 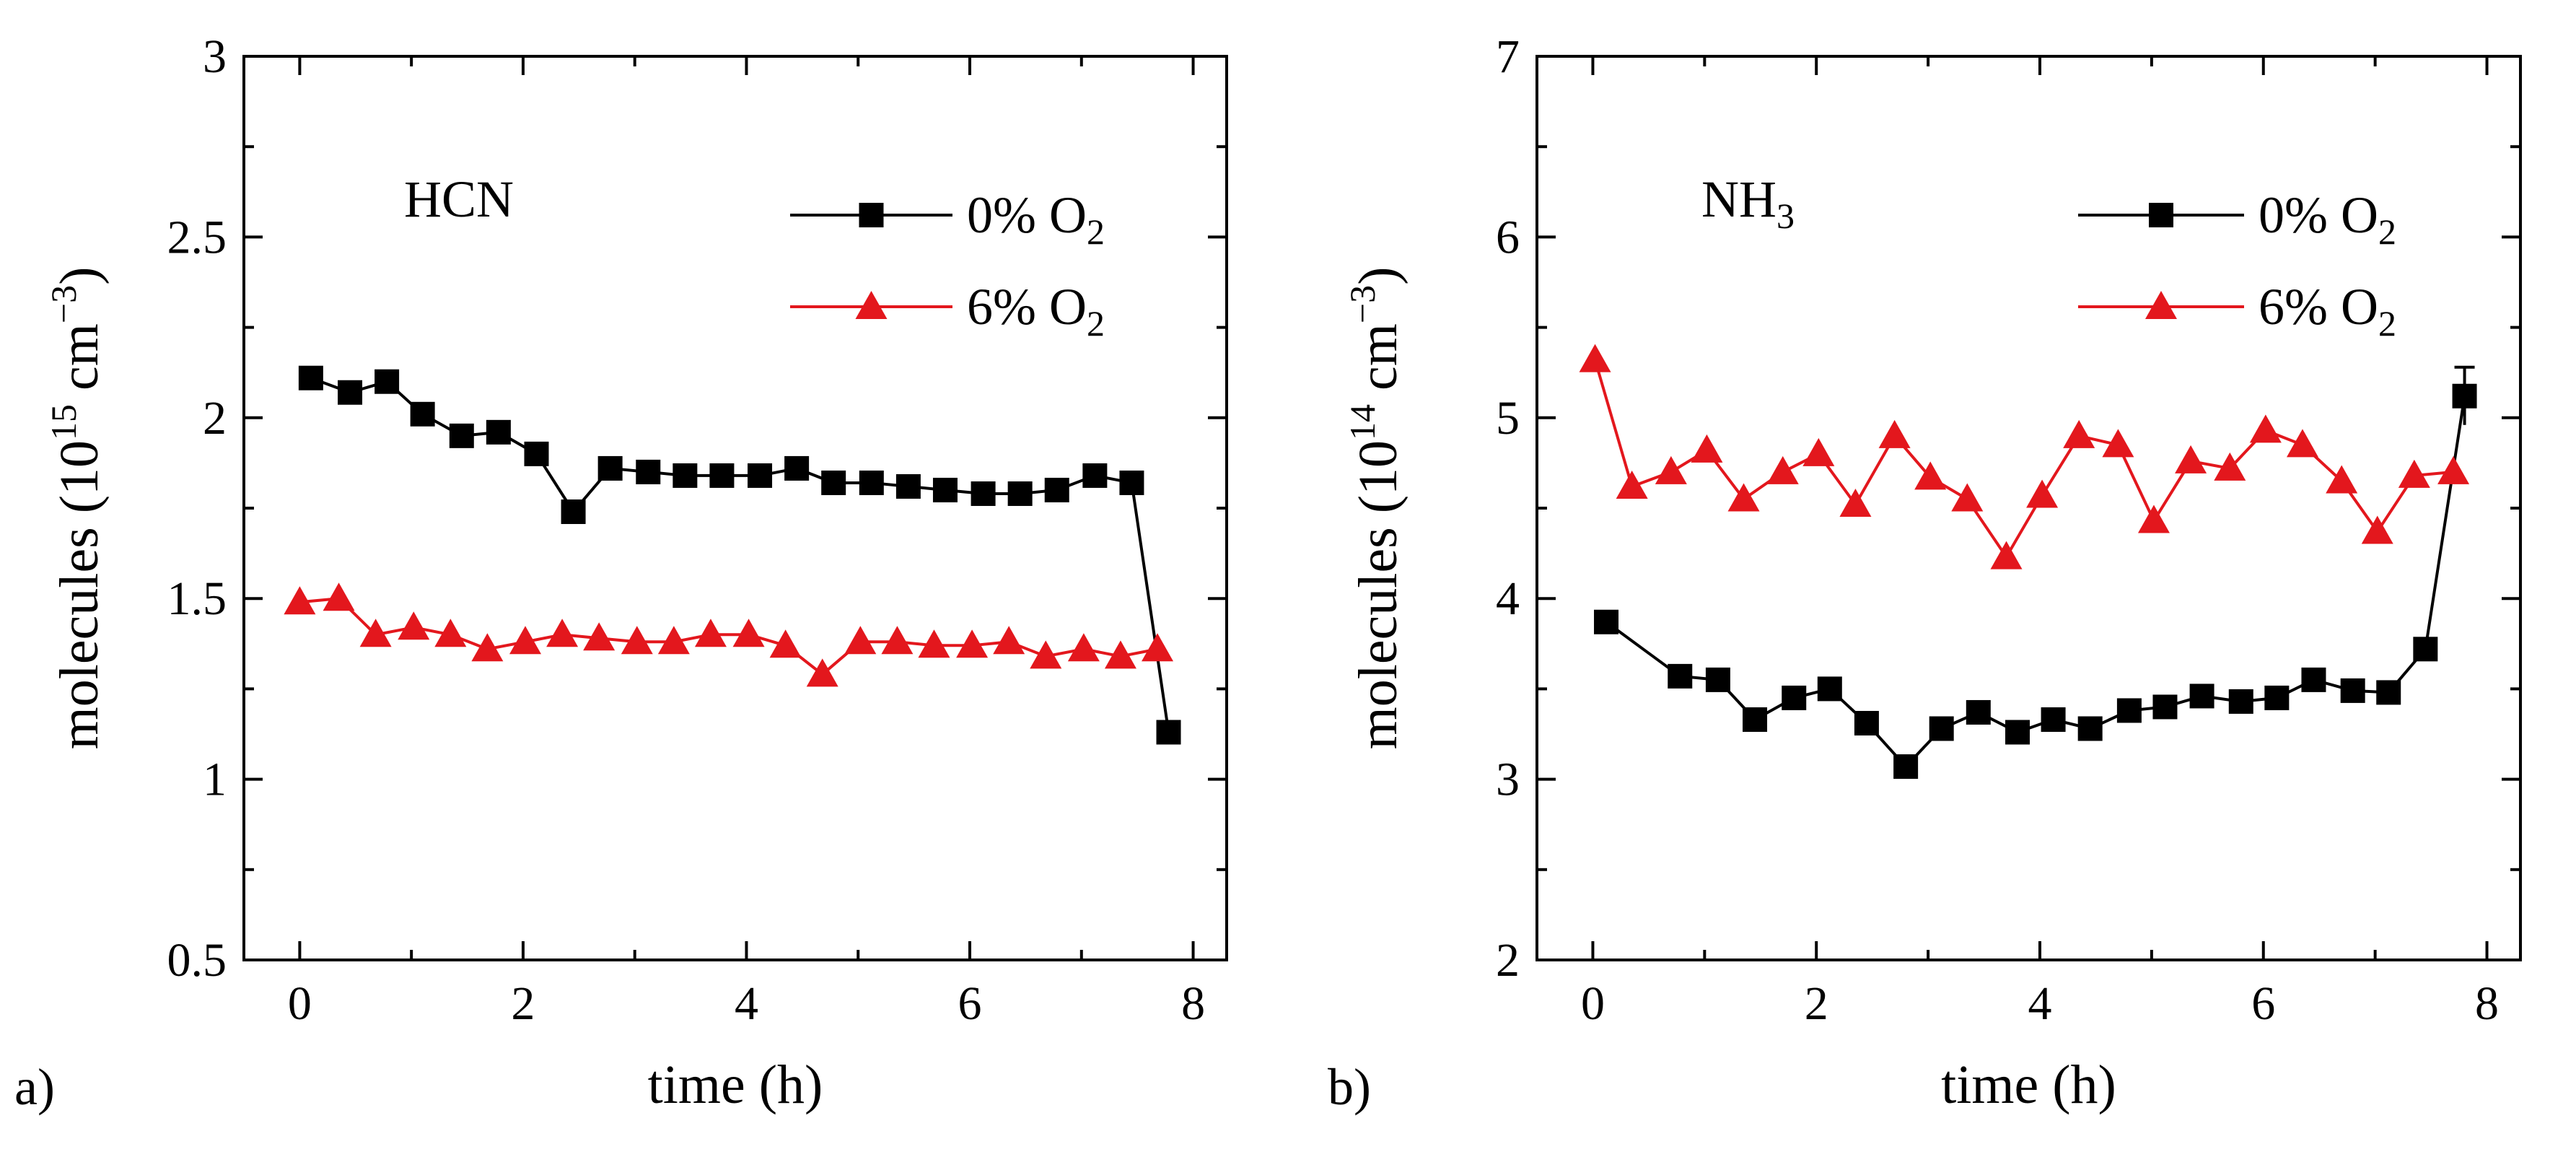 What do you see at coordinates (459, 199) in the screenshot?
I see `panel-title: HCN` at bounding box center [459, 199].